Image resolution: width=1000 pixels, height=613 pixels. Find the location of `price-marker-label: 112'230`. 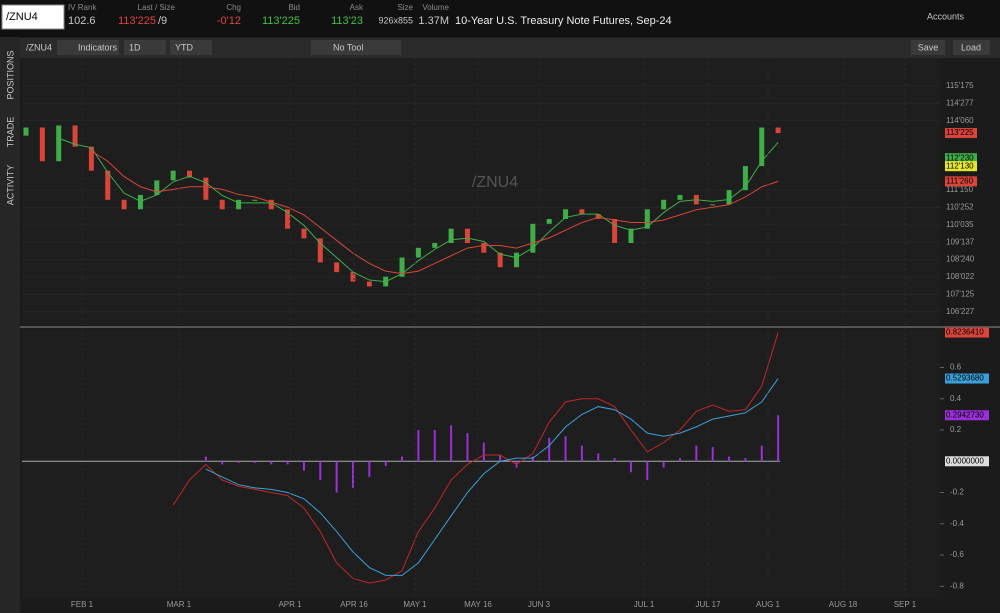

price-marker-label: 112'230 is located at coordinates (960, 157).